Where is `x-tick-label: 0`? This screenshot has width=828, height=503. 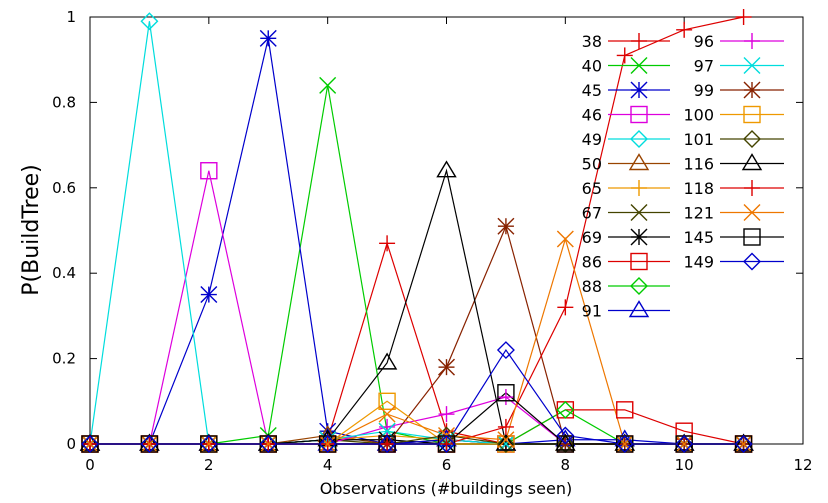
x-tick-label: 0 is located at coordinates (90, 465).